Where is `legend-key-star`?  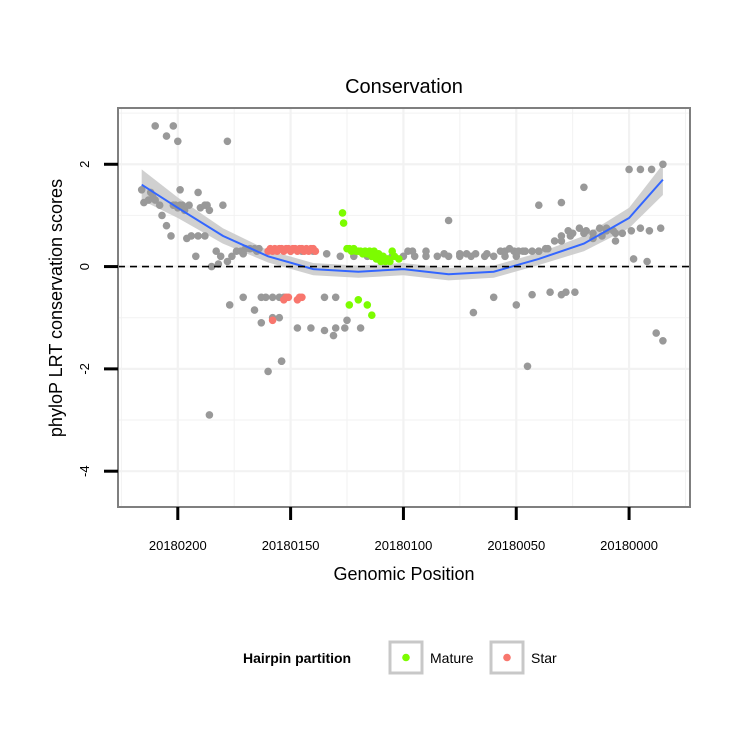
legend-key-star is located at coordinates (507, 657).